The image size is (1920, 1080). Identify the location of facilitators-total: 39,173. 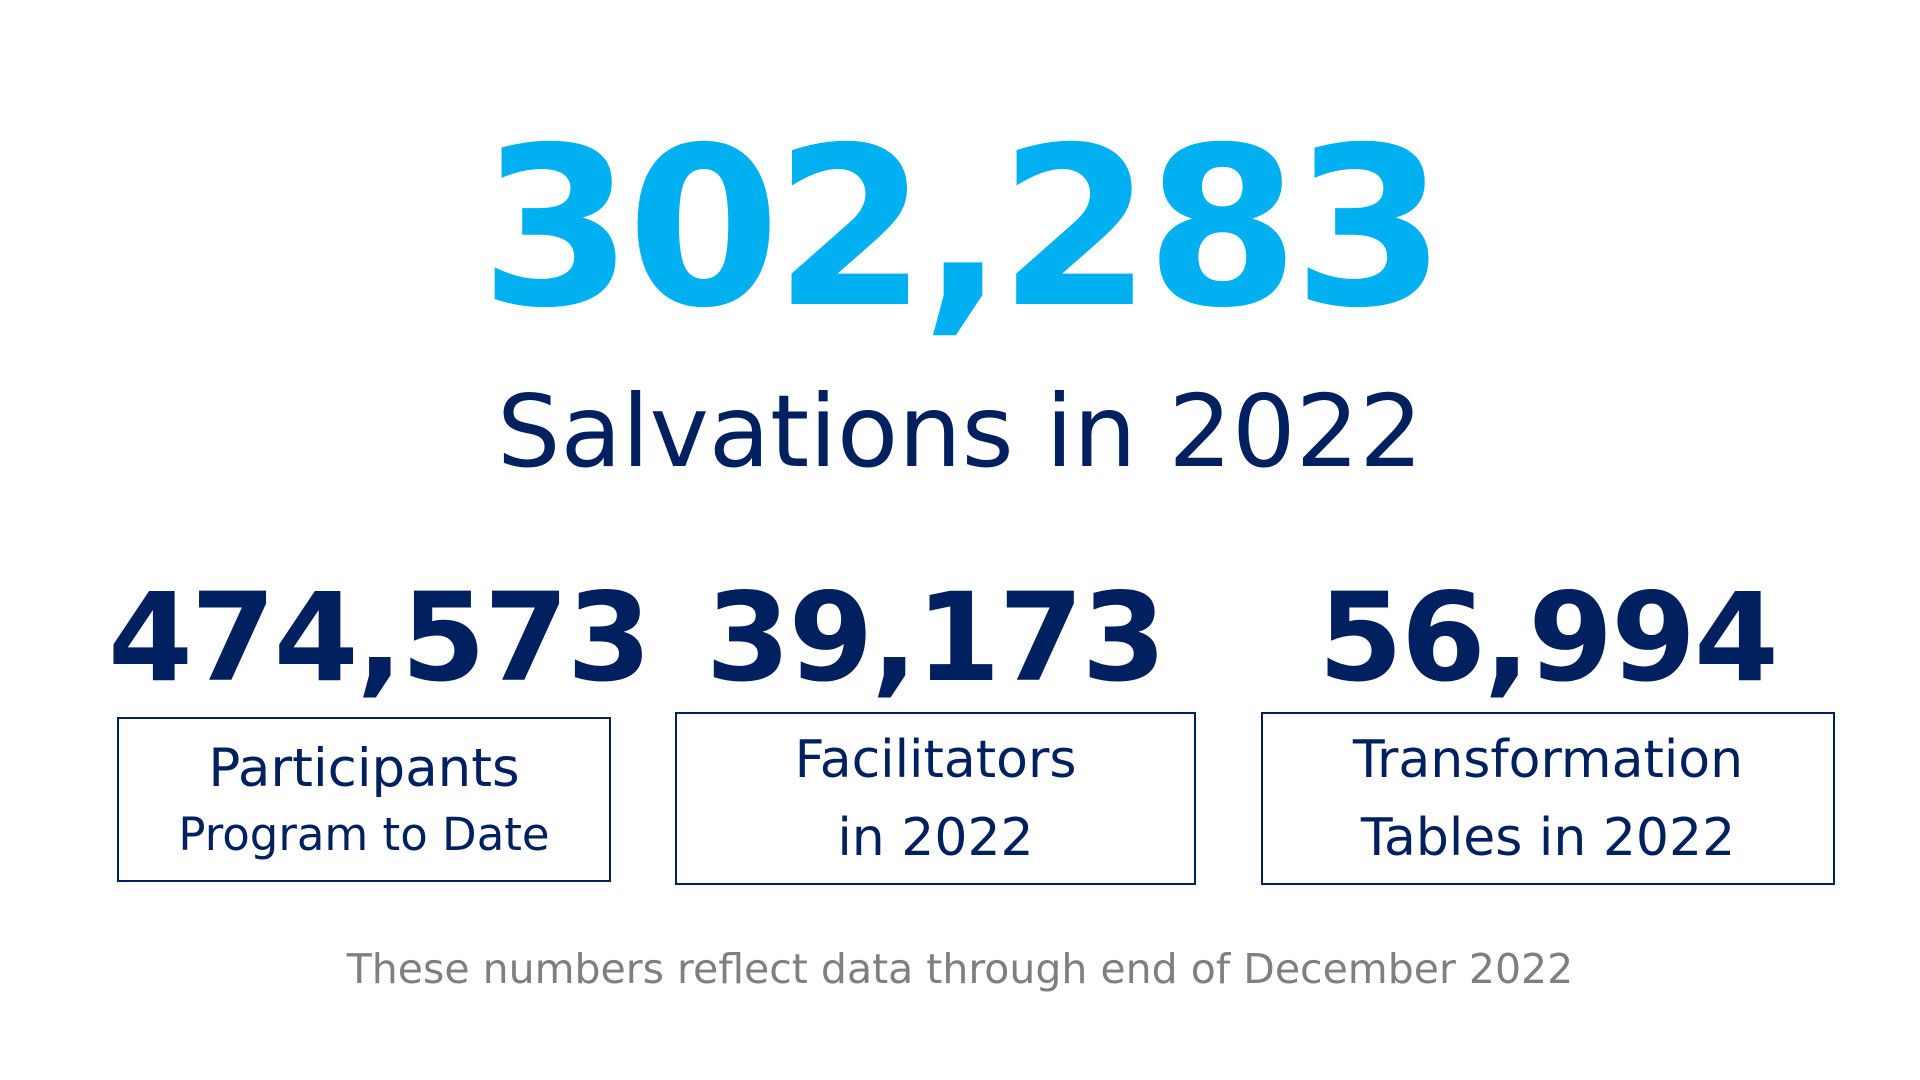
(936, 638).